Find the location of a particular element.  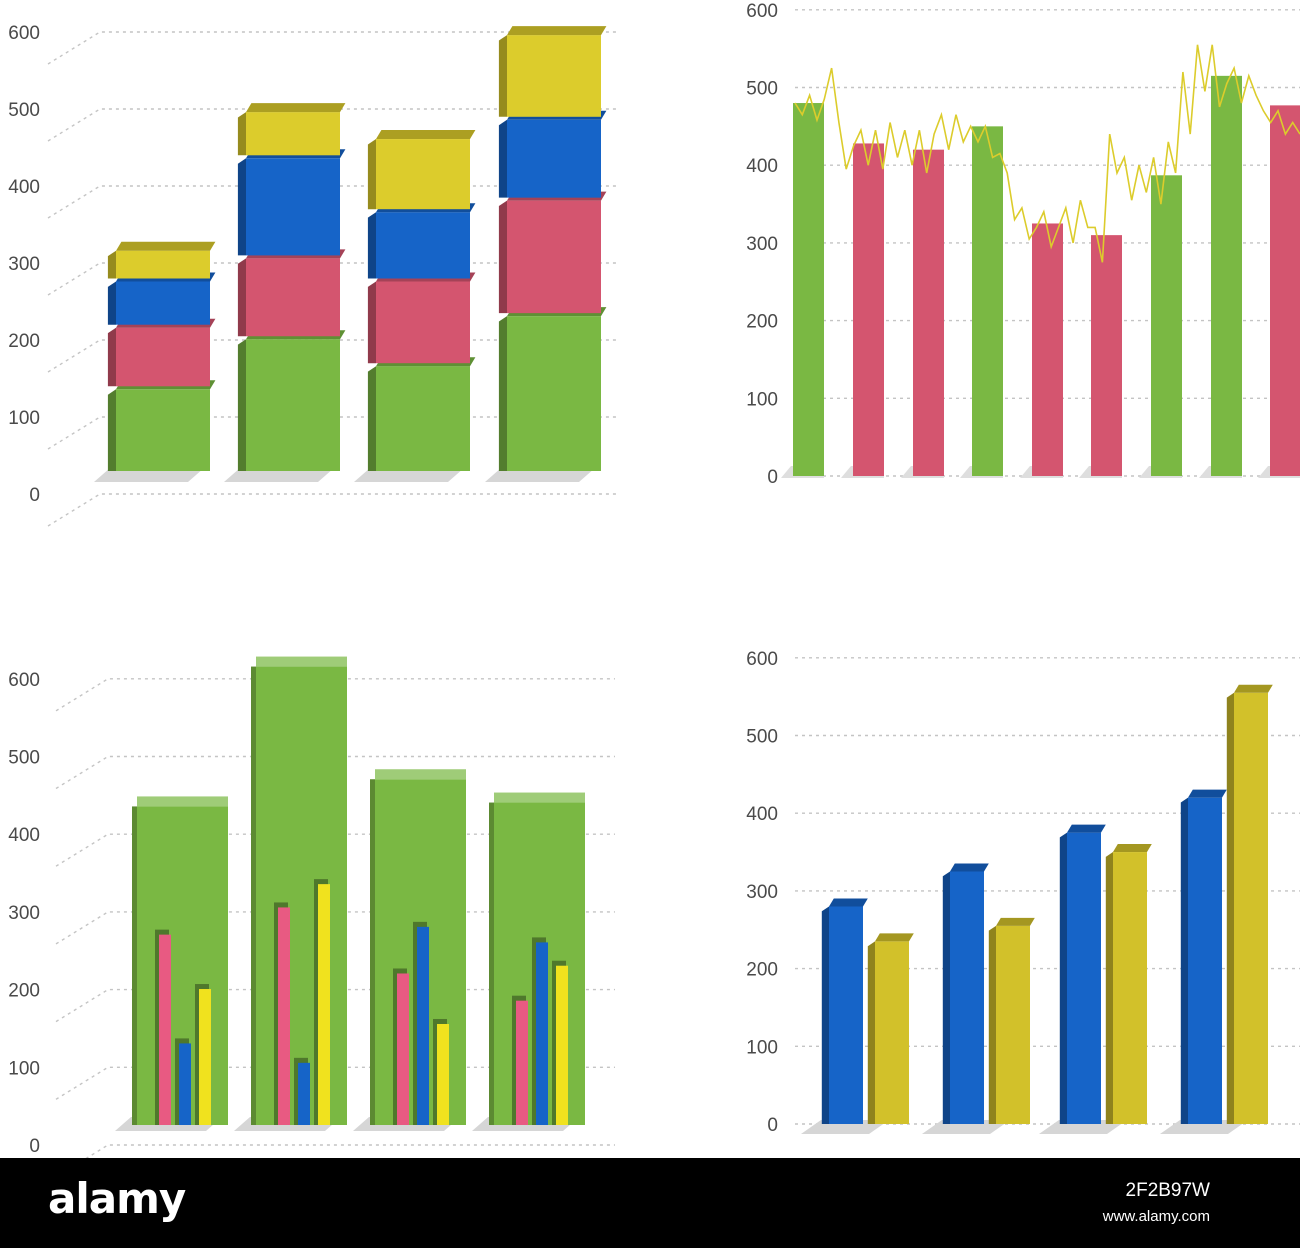

chart-0-bar-1-seg-0-side is located at coordinates (241, 405).